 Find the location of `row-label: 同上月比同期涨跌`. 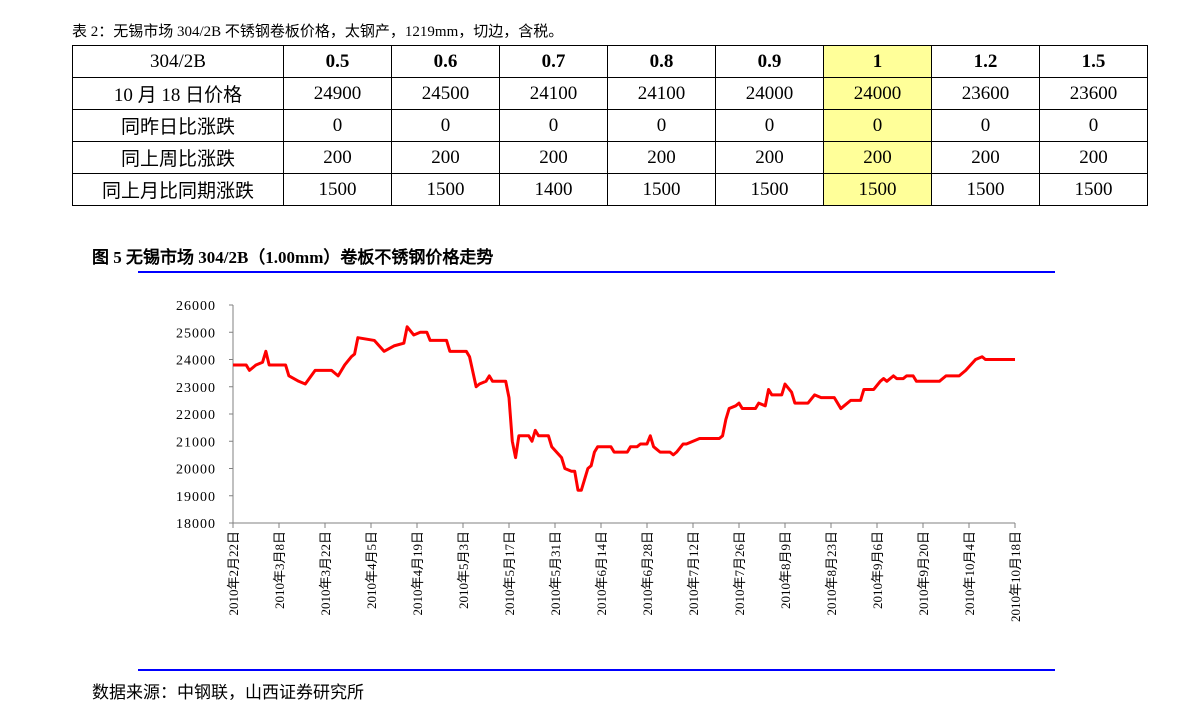

row-label: 同上月比同期涨跌 is located at coordinates (178, 189).